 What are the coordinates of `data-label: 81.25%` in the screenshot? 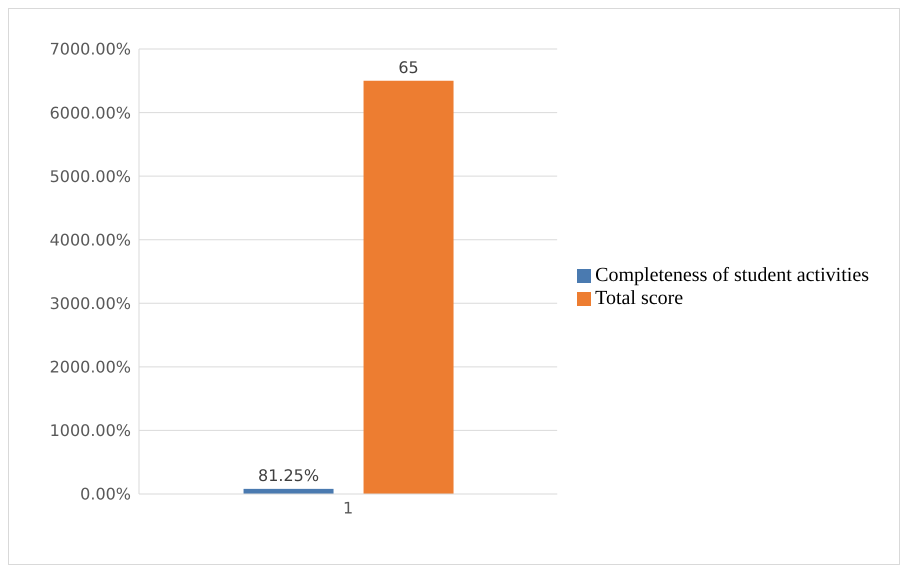 It's located at (289, 475).